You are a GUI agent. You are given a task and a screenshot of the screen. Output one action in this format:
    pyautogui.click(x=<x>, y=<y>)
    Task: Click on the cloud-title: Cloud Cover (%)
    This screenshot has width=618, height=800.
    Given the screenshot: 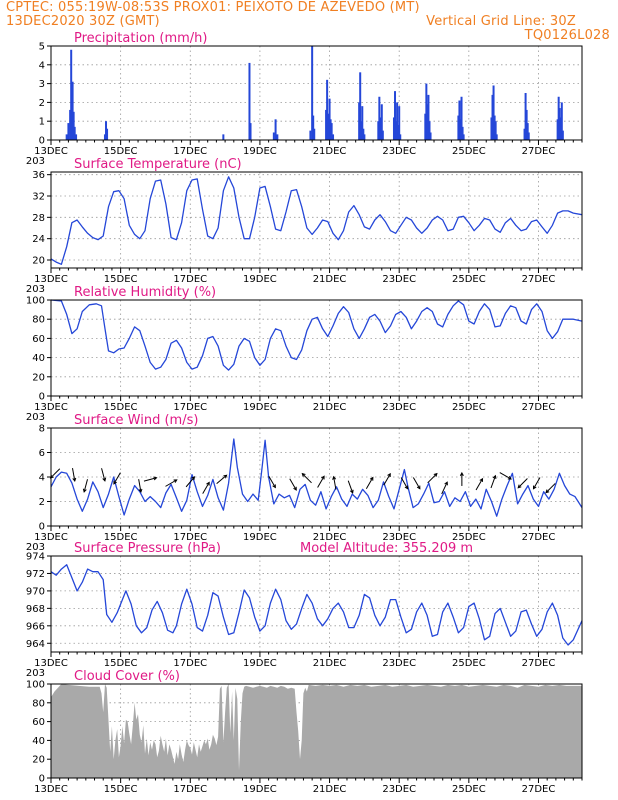 What is the action you would take?
    pyautogui.click(x=127, y=676)
    